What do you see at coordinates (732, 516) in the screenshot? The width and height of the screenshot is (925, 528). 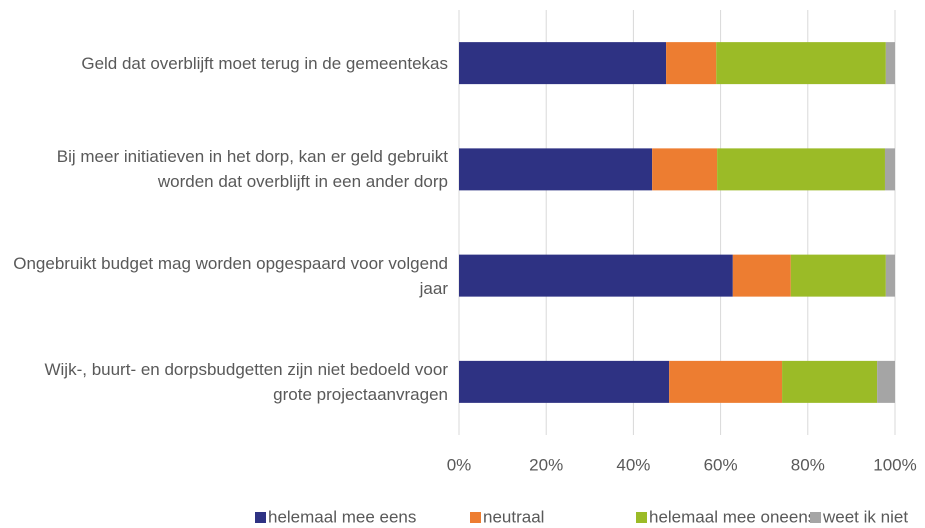 I see `legend-label: helemaal mee oneens` at bounding box center [732, 516].